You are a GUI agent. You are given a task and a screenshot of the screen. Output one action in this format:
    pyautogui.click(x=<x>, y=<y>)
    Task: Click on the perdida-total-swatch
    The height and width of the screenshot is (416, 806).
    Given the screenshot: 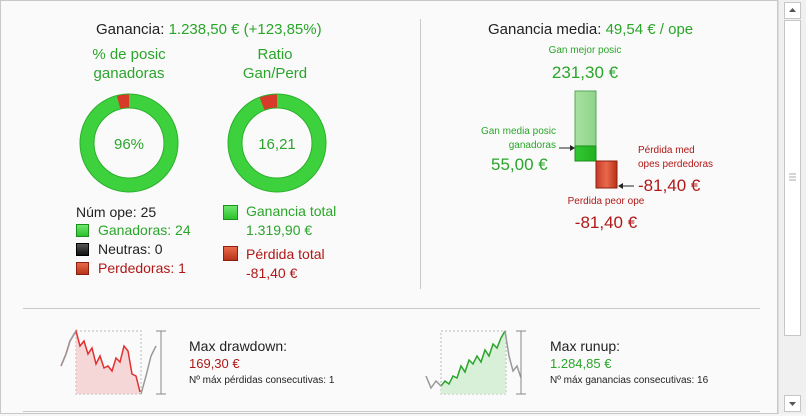 What is the action you would take?
    pyautogui.click(x=230, y=253)
    